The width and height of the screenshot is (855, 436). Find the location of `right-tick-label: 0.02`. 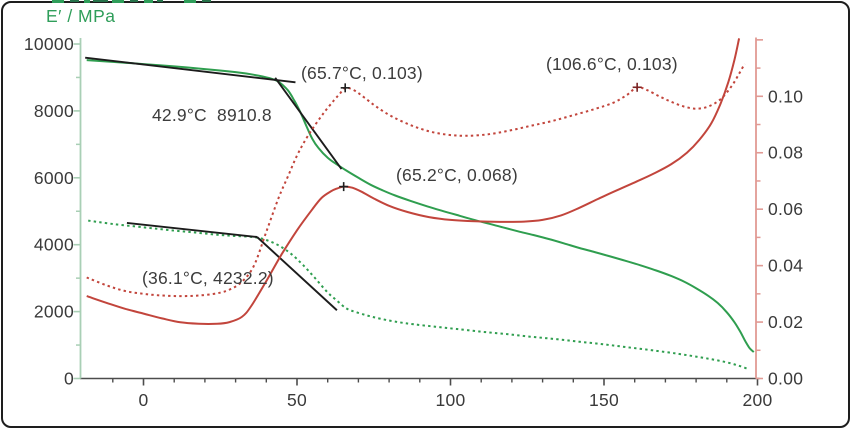

right-tick-label: 0.02 is located at coordinates (785, 322).